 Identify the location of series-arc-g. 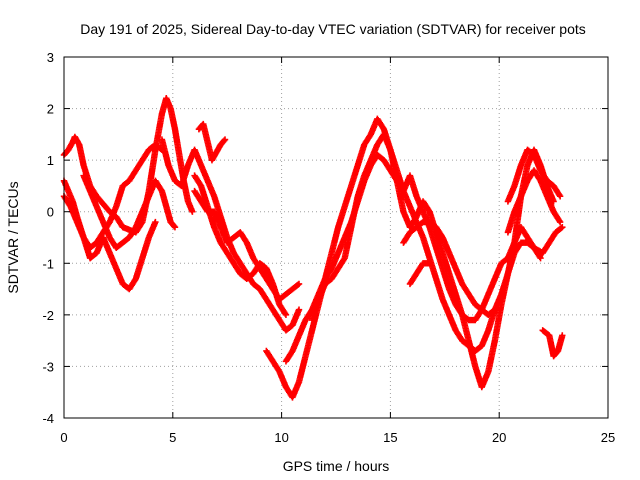
(240, 245).